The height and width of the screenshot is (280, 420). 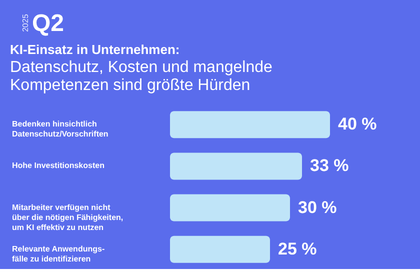 What do you see at coordinates (329, 166) in the screenshot?
I see `data-label: 33 %` at bounding box center [329, 166].